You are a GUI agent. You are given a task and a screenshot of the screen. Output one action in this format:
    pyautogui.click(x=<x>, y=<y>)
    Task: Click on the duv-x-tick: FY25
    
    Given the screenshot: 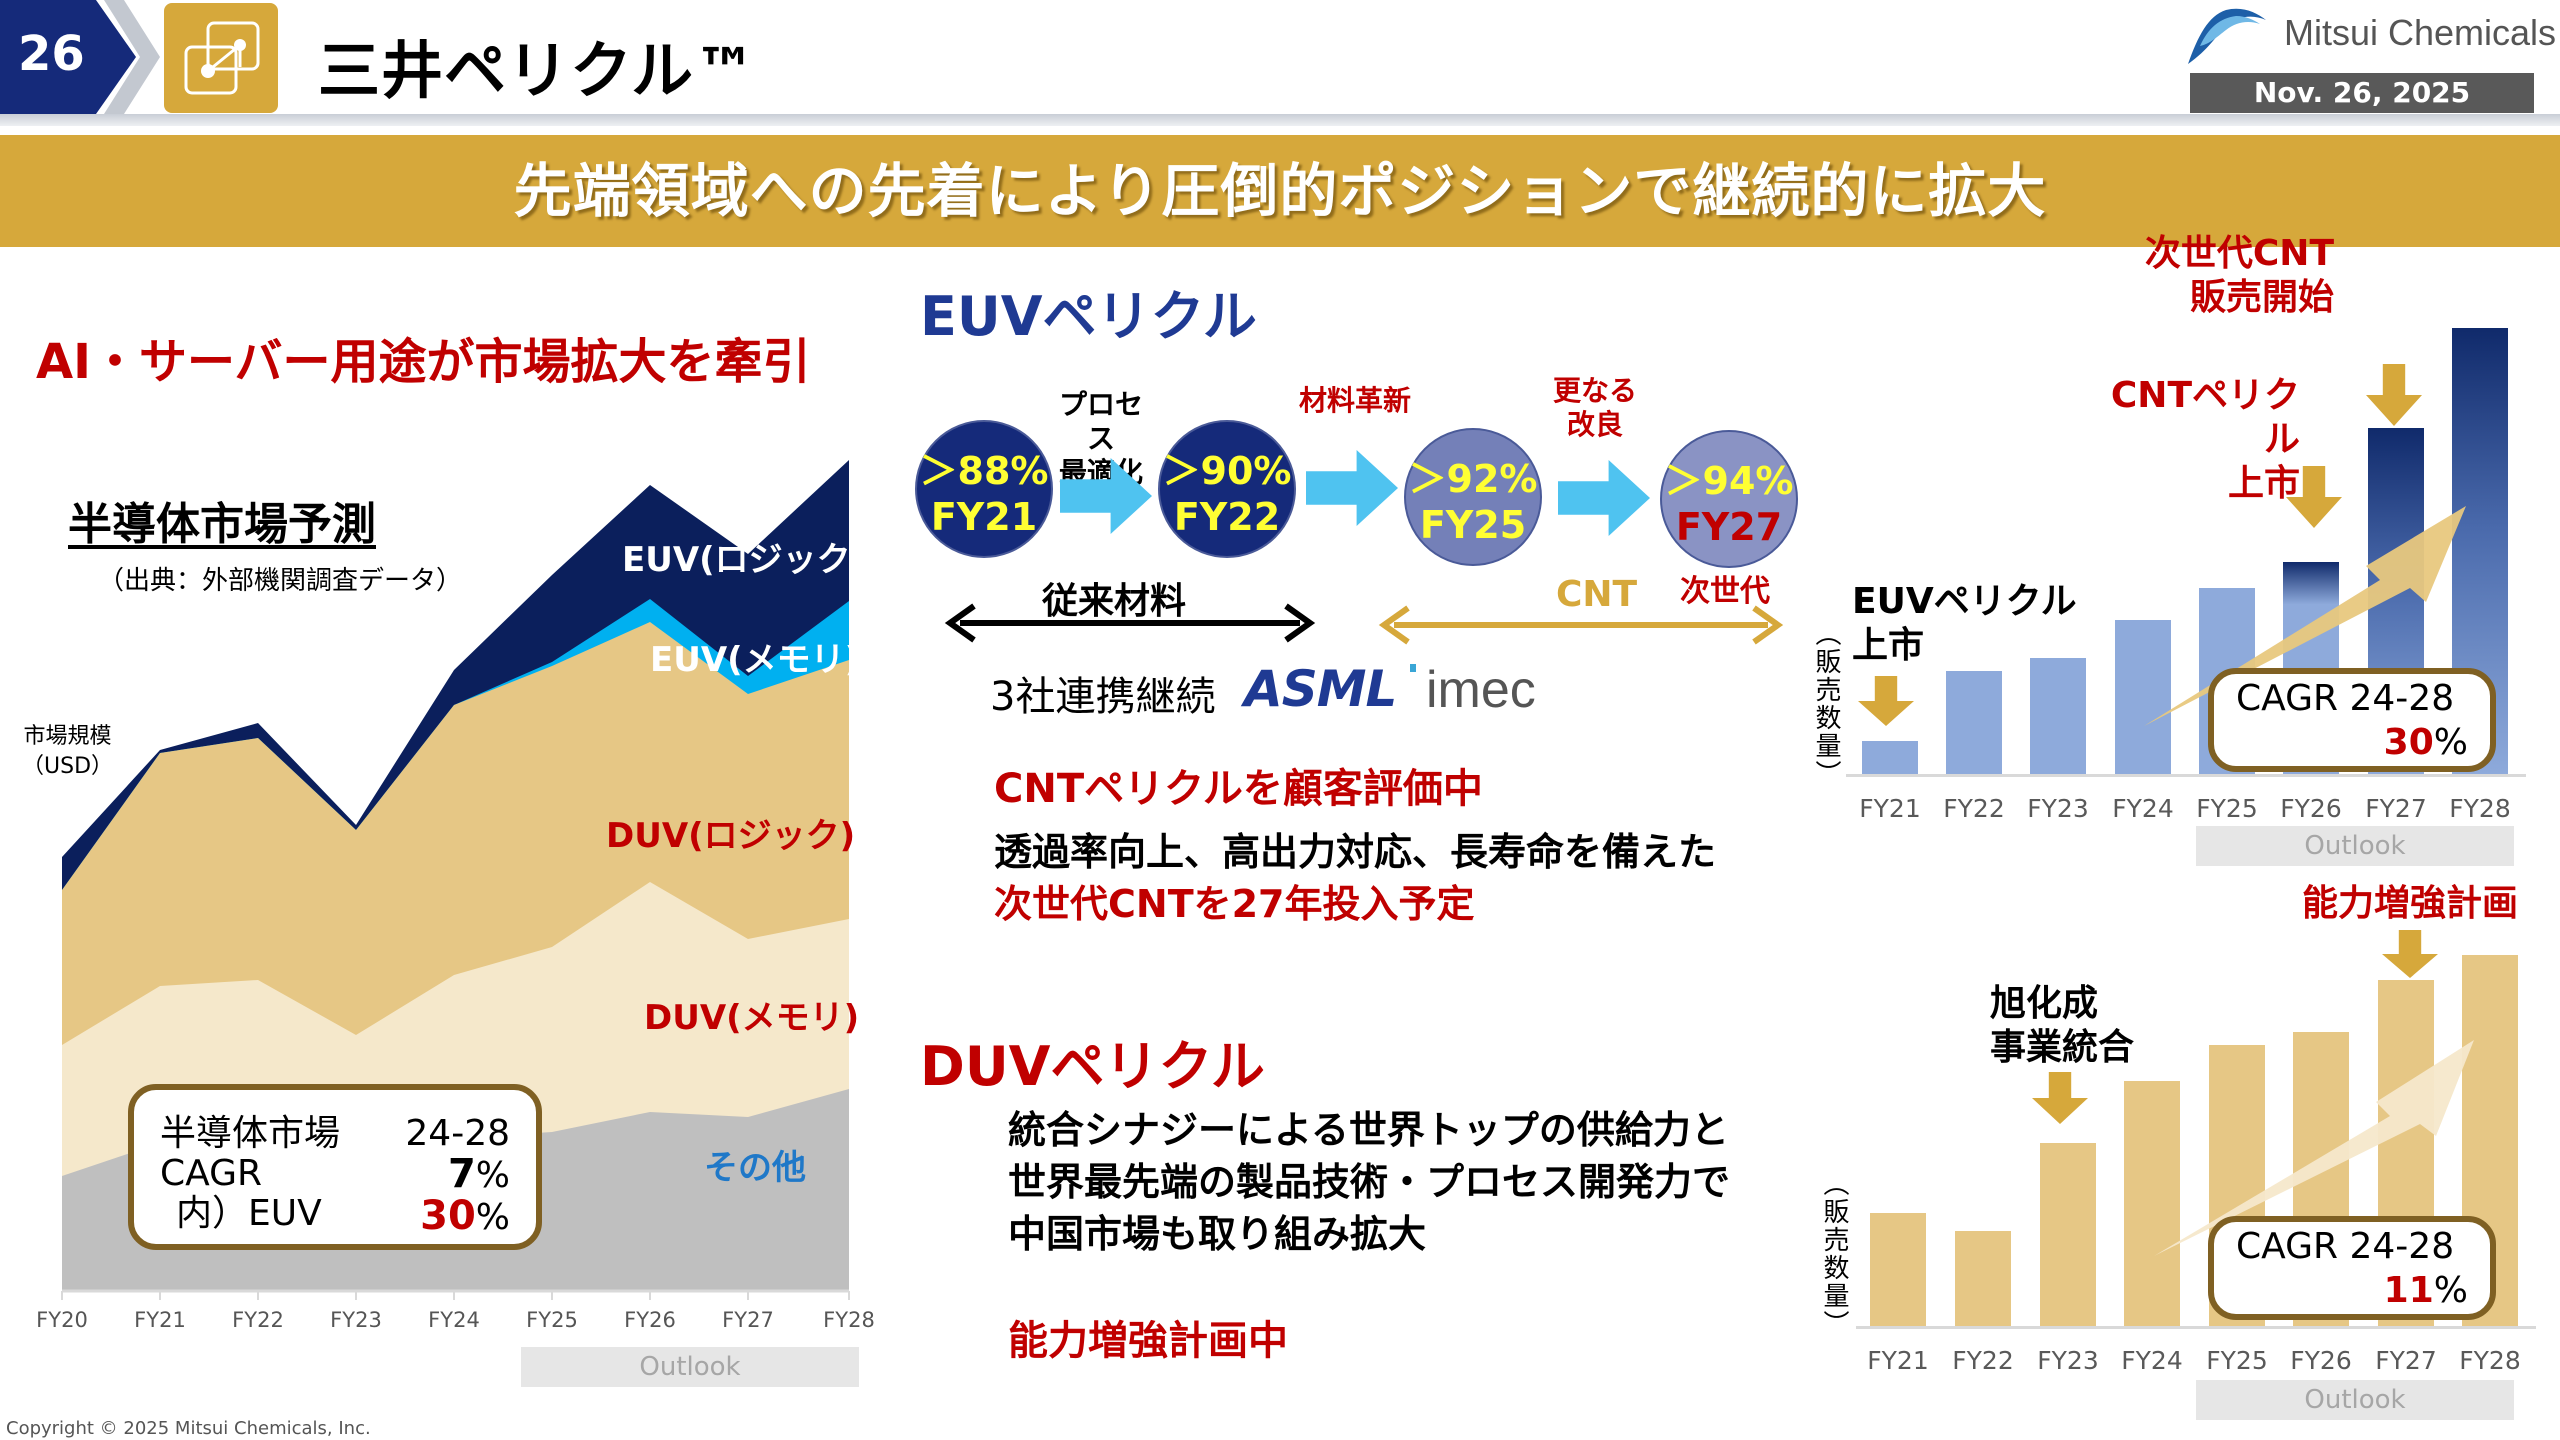 What is the action you would take?
    pyautogui.click(x=2237, y=1360)
    